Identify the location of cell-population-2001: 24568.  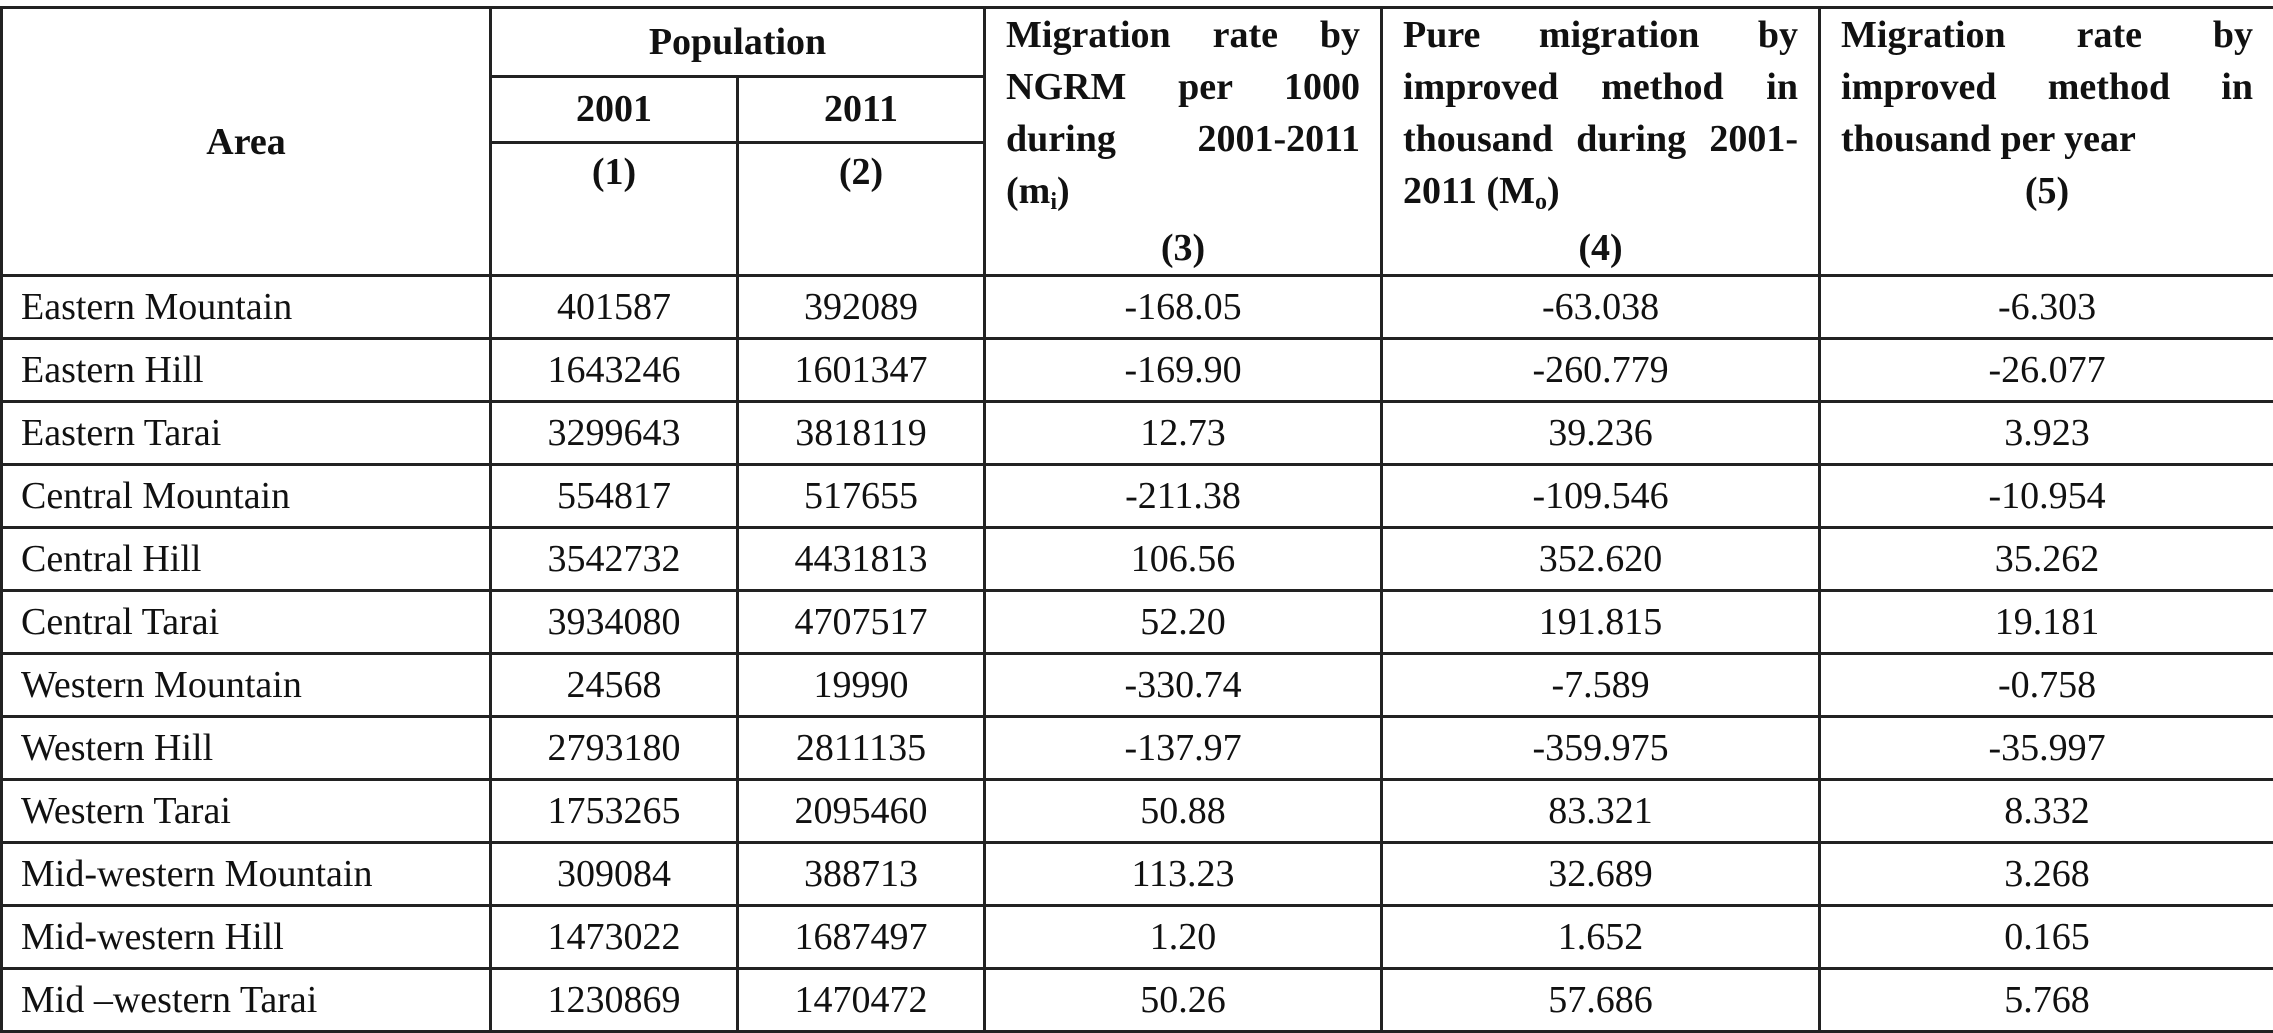
(614, 685).